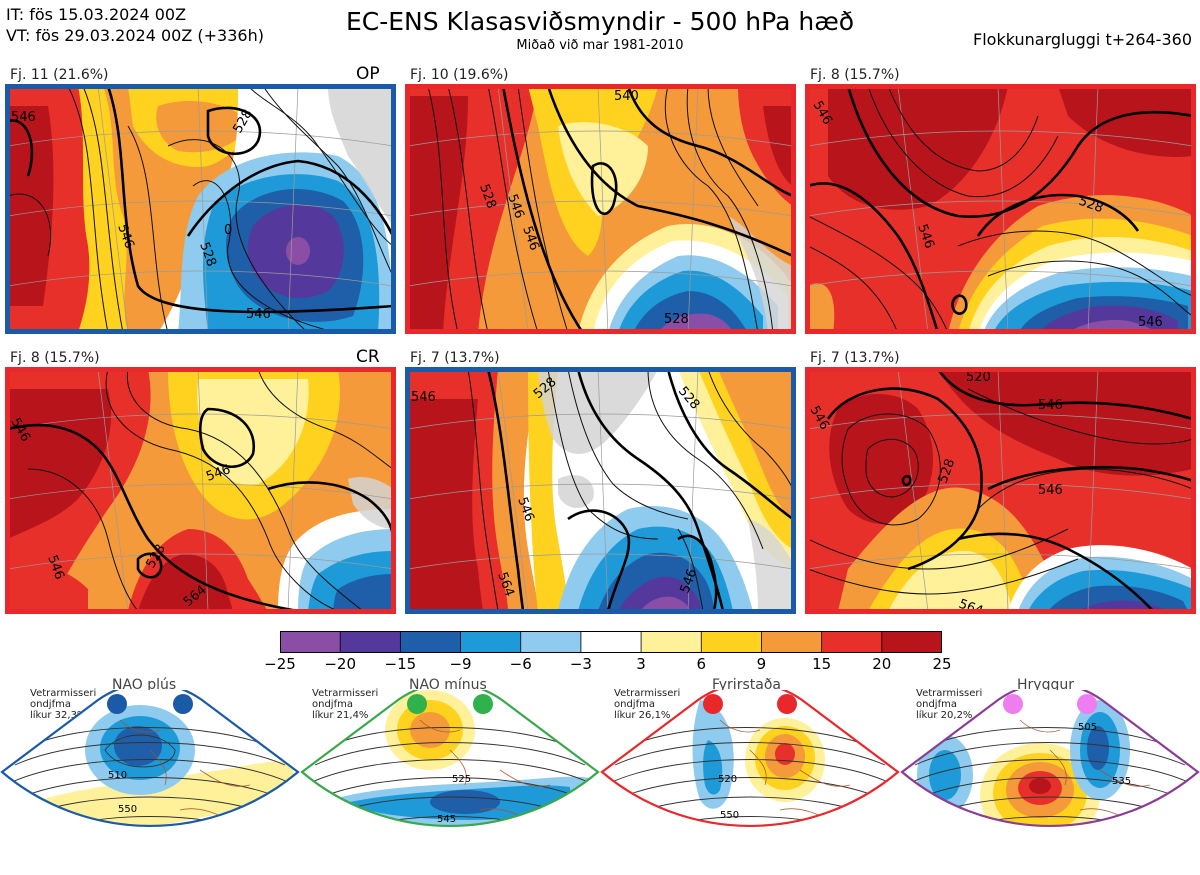 The height and width of the screenshot is (875, 1200). Describe the element at coordinates (345, 693) in the screenshot. I see `regime-2-season: Vetrarmisseri` at that location.